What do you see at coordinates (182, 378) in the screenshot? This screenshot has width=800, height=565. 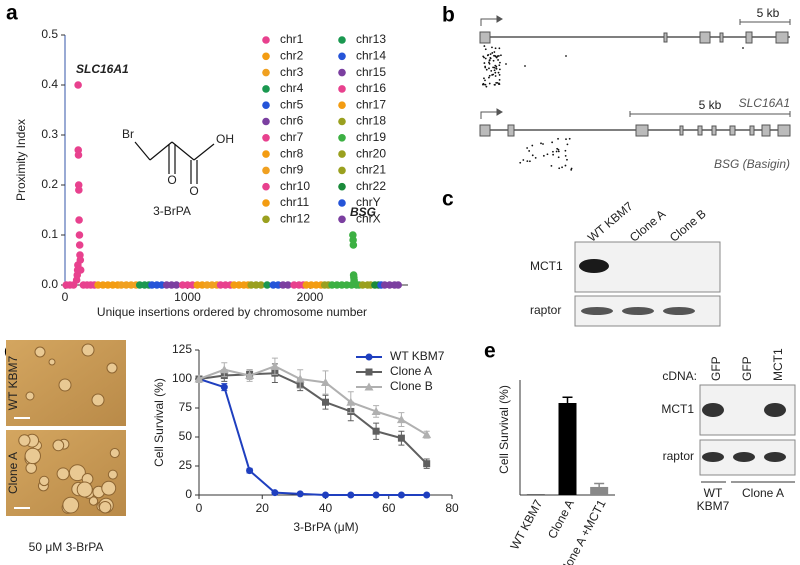 I see `y-tick-label: 100` at bounding box center [182, 378].